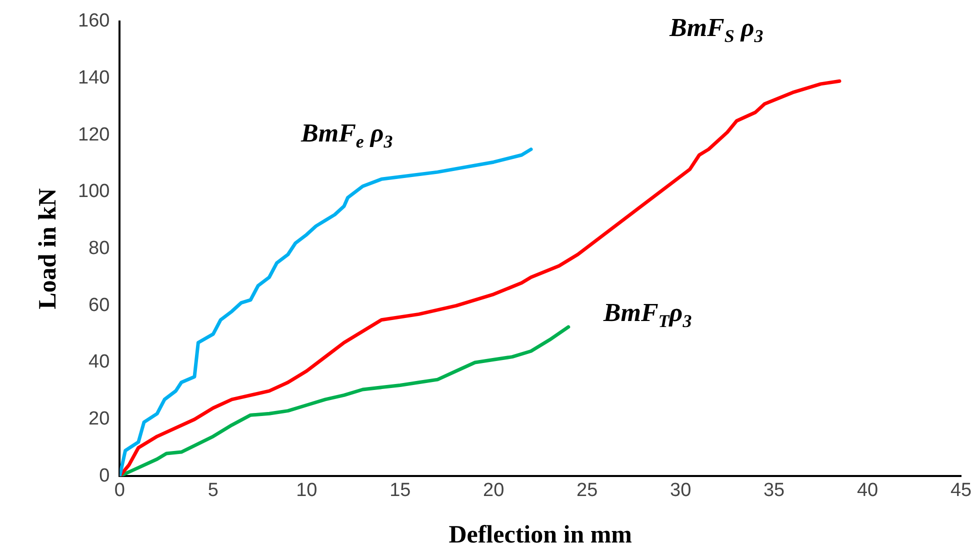  I want to click on y-tick-label: 80, so click(99, 249).